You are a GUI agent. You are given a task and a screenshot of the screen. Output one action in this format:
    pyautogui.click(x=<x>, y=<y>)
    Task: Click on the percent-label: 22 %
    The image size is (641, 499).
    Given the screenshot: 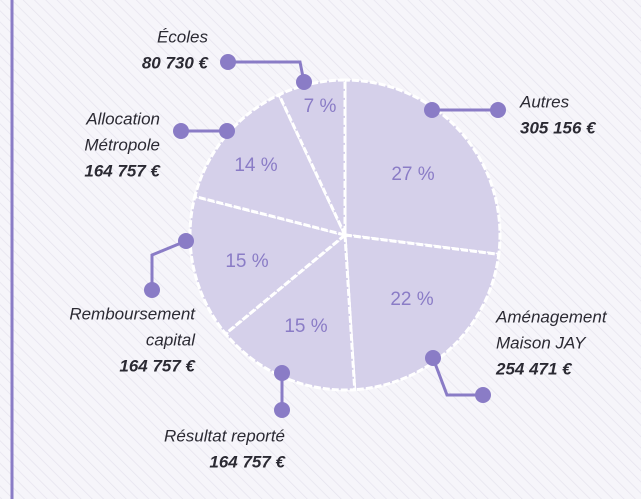 What is the action you would take?
    pyautogui.click(x=411, y=299)
    